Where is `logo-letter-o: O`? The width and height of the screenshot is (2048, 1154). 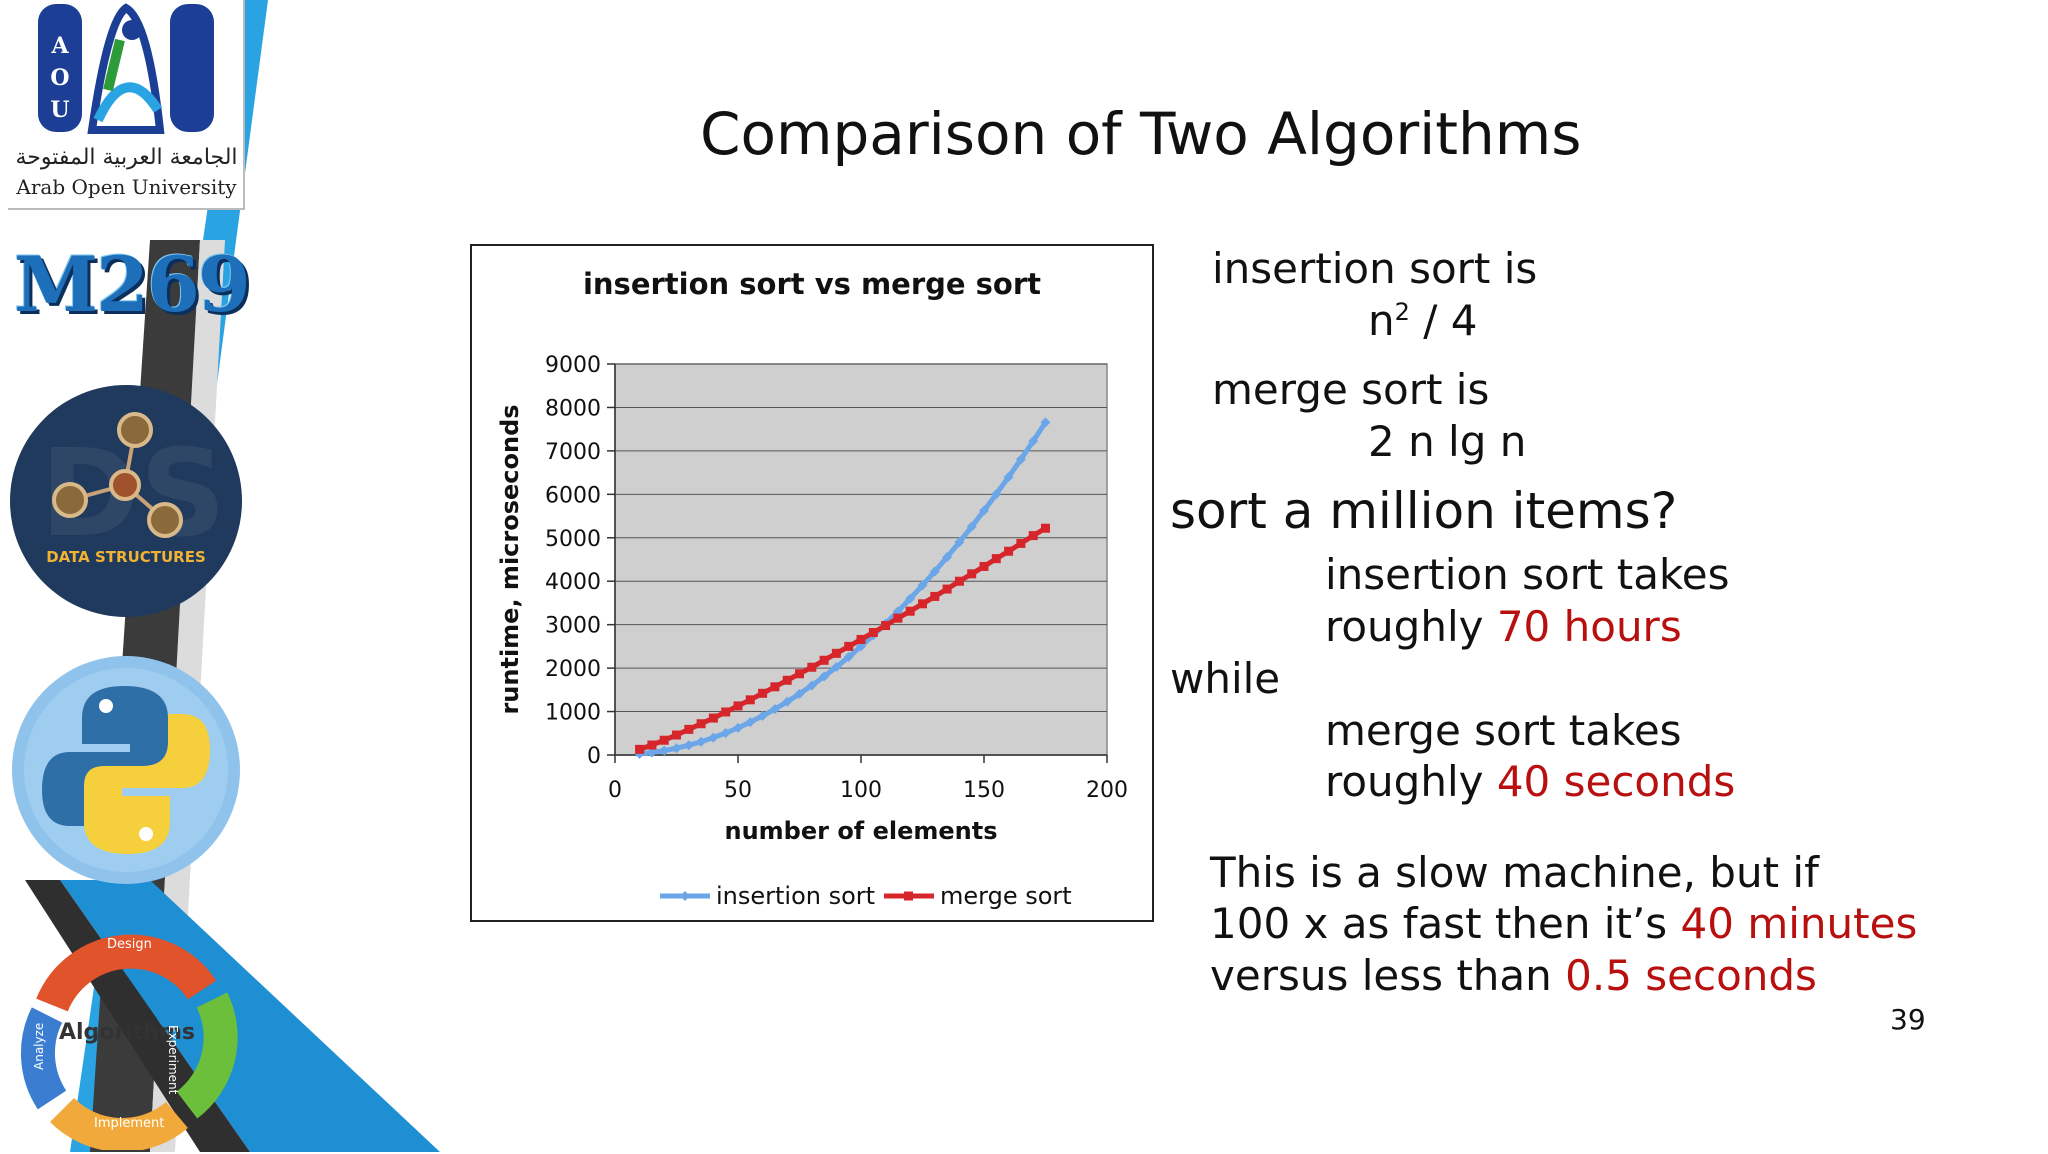
logo-letter-o: O is located at coordinates (60, 78).